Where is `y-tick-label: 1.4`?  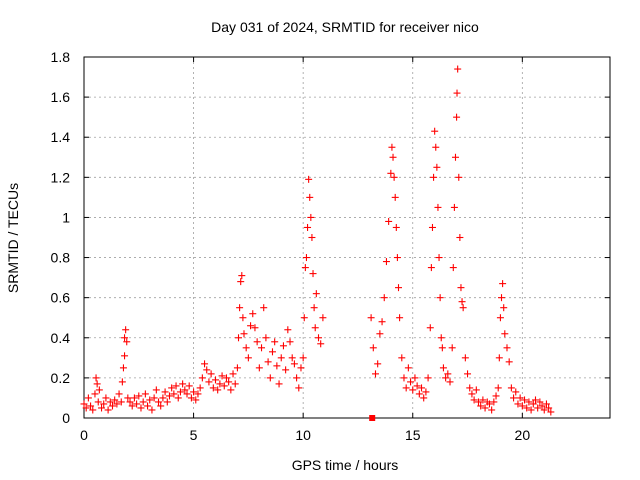 y-tick-label: 1.4 is located at coordinates (61, 137).